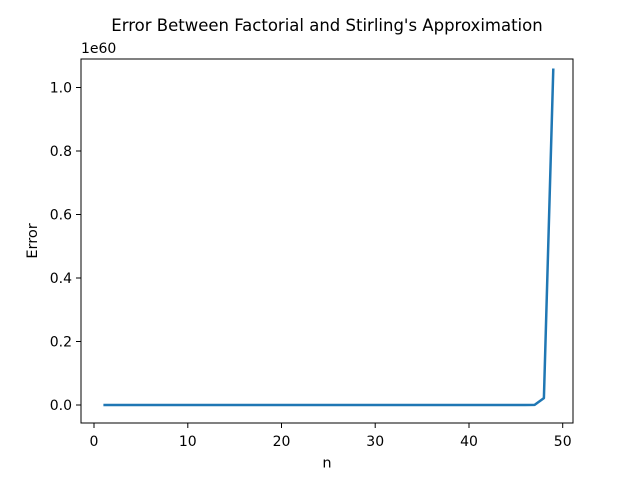 The height and width of the screenshot is (480, 640). What do you see at coordinates (65, 247) in the screenshot?
I see `y-axis-ticks: 0.0 0.2 0.4 0.6 0.8 1.0` at bounding box center [65, 247].